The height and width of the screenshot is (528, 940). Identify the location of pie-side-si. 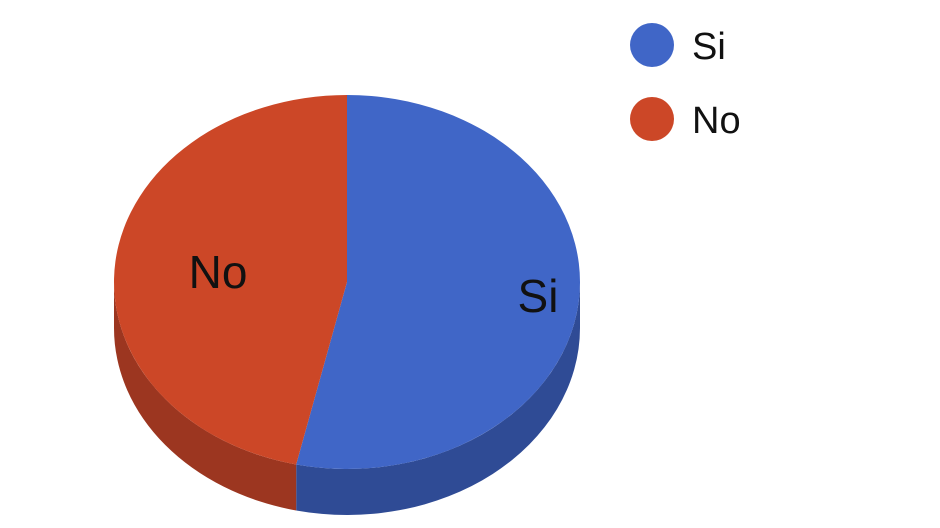
(438, 398).